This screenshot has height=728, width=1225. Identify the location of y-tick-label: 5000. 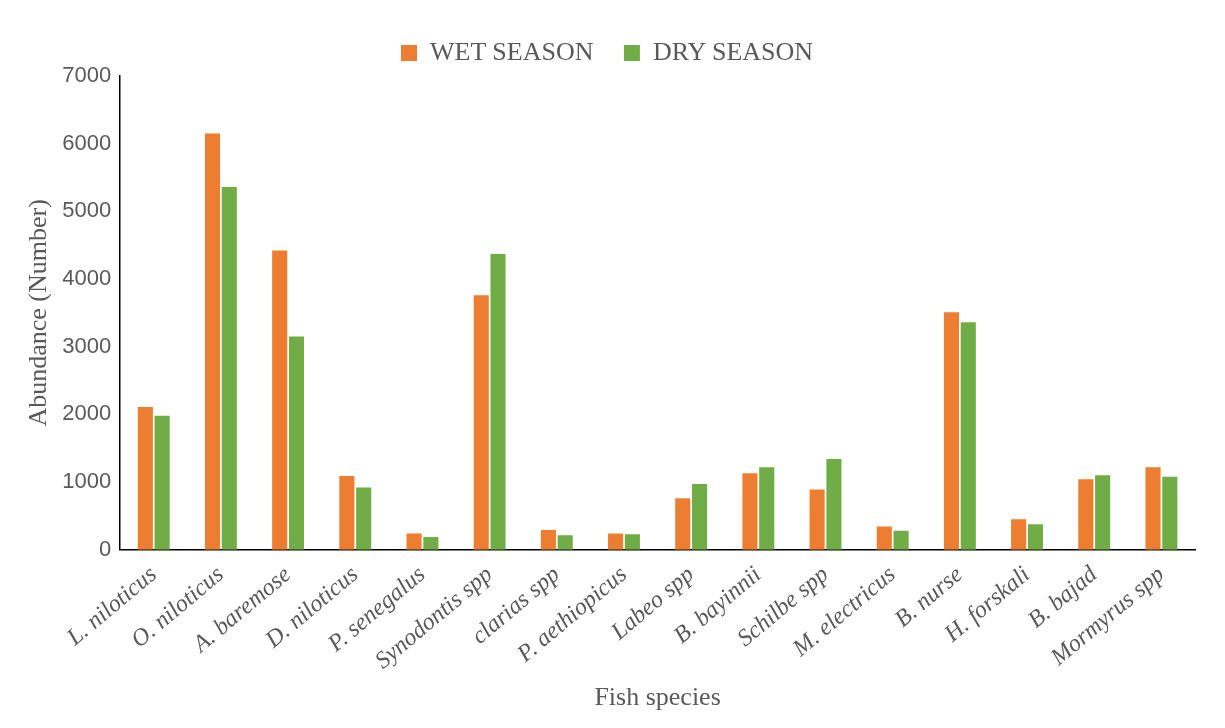
(87, 210).